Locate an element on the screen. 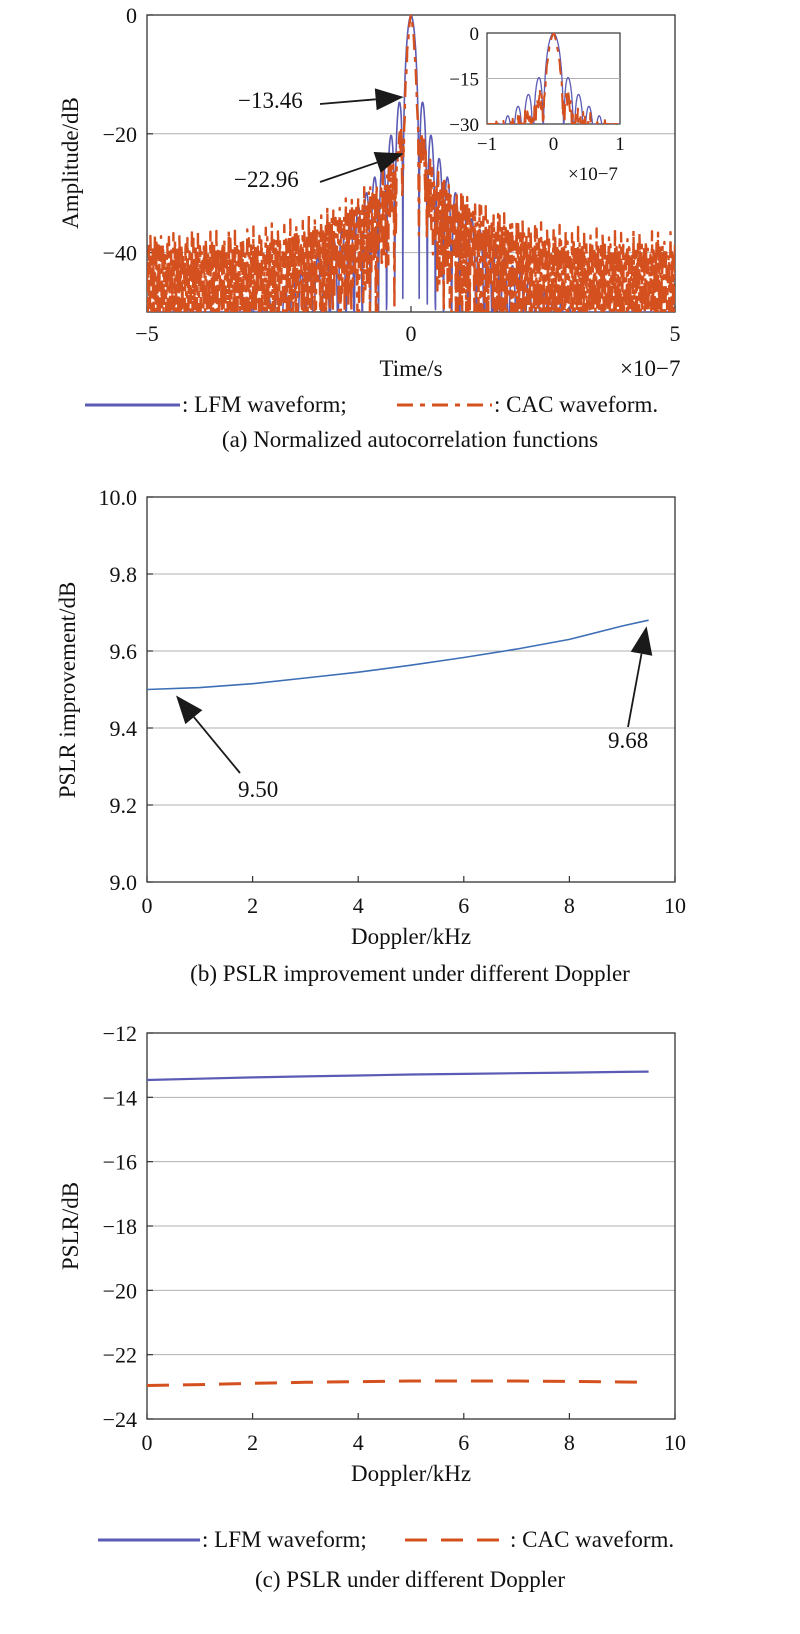 The image size is (800, 1634). a-inset-ytick-label: 0 is located at coordinates (475, 34).